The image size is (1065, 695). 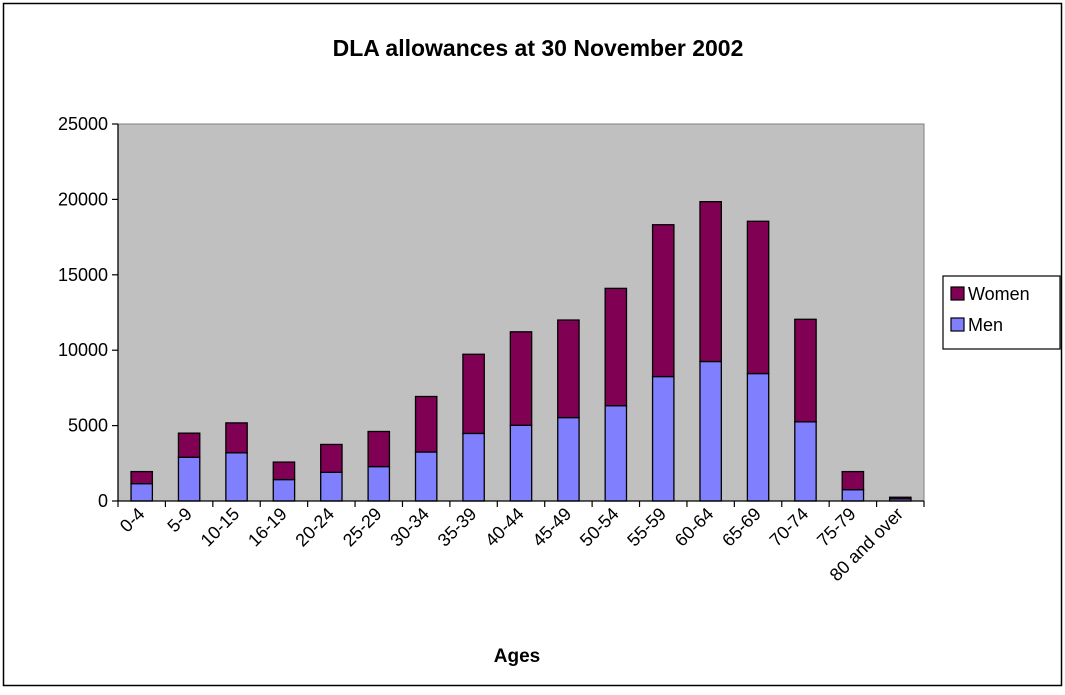 What do you see at coordinates (957, 293) in the screenshot?
I see `legend-swatch-women` at bounding box center [957, 293].